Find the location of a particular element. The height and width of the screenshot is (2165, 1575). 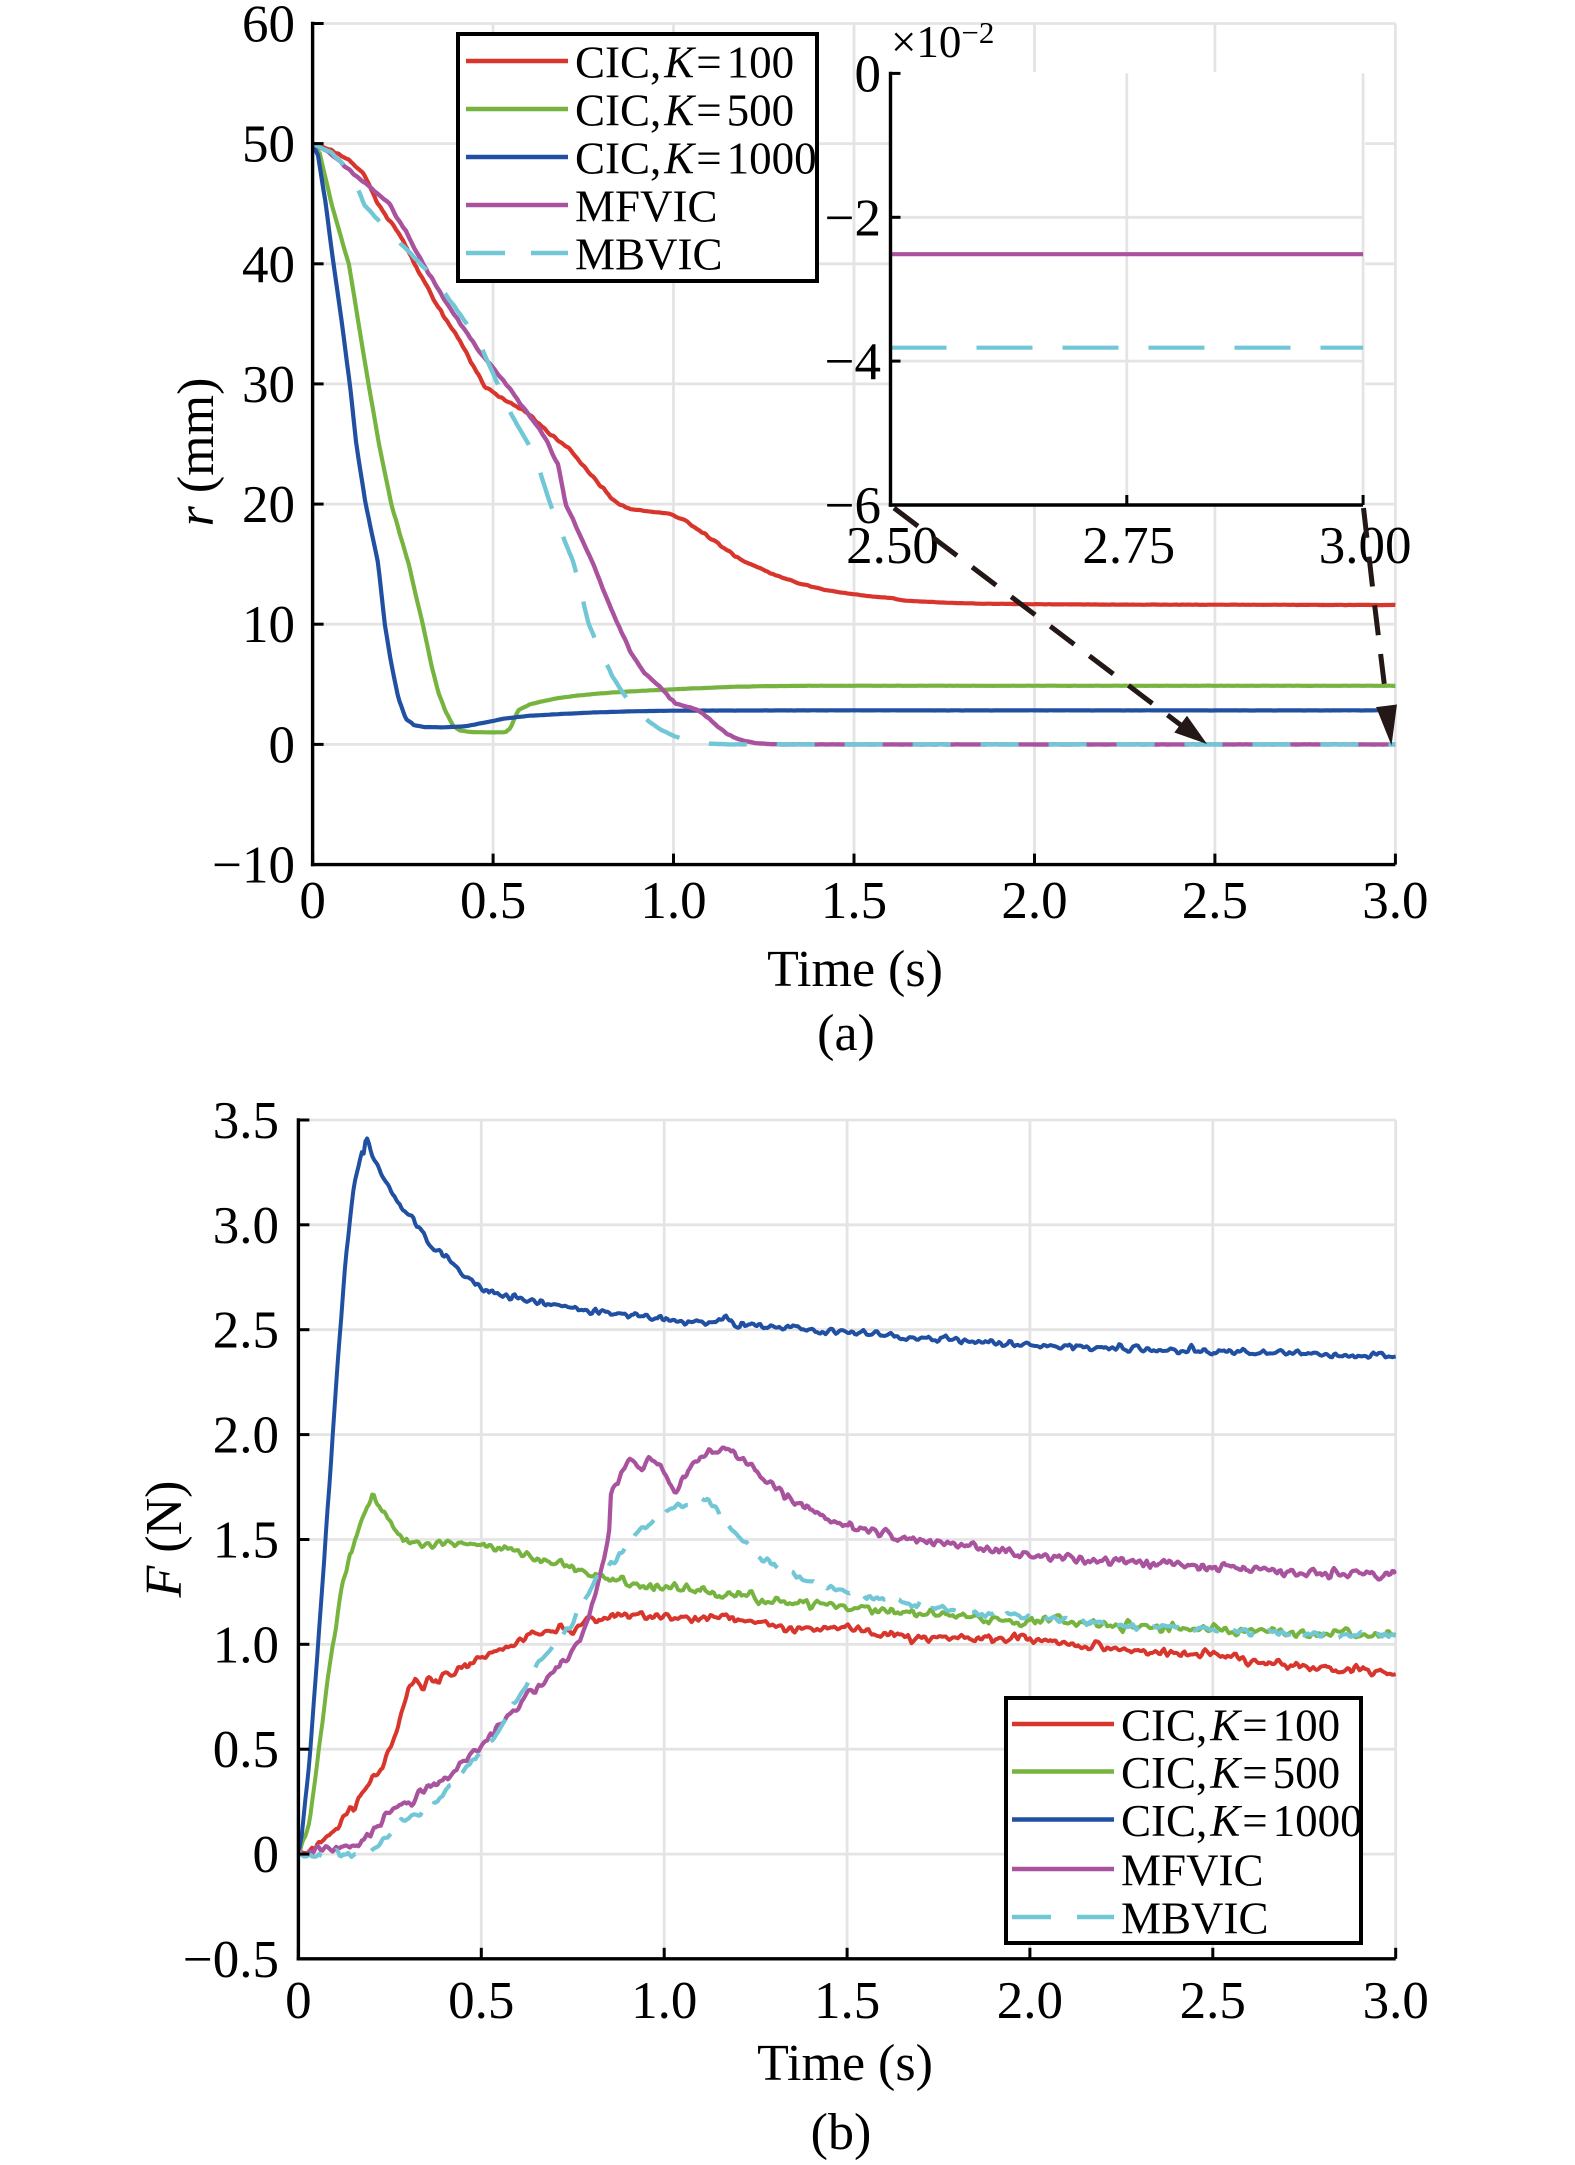

svg-text: −10 is located at coordinates (253, 866).